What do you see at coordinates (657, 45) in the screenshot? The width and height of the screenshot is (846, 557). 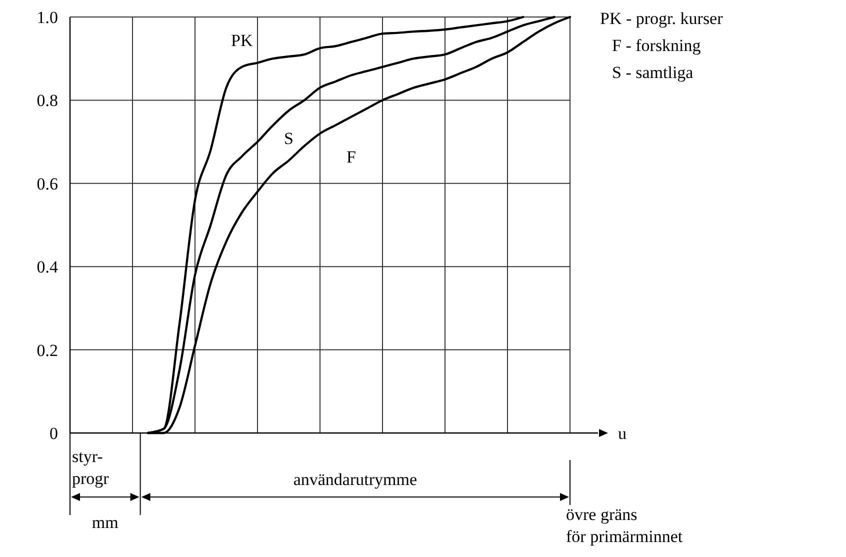 I see `text: F - forskning` at bounding box center [657, 45].